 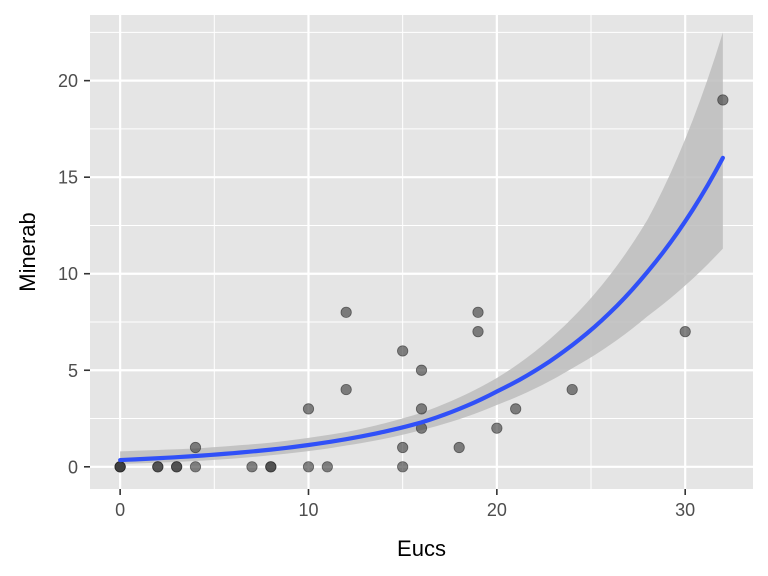 What do you see at coordinates (308, 510) in the screenshot?
I see `x-tick-label: 10` at bounding box center [308, 510].